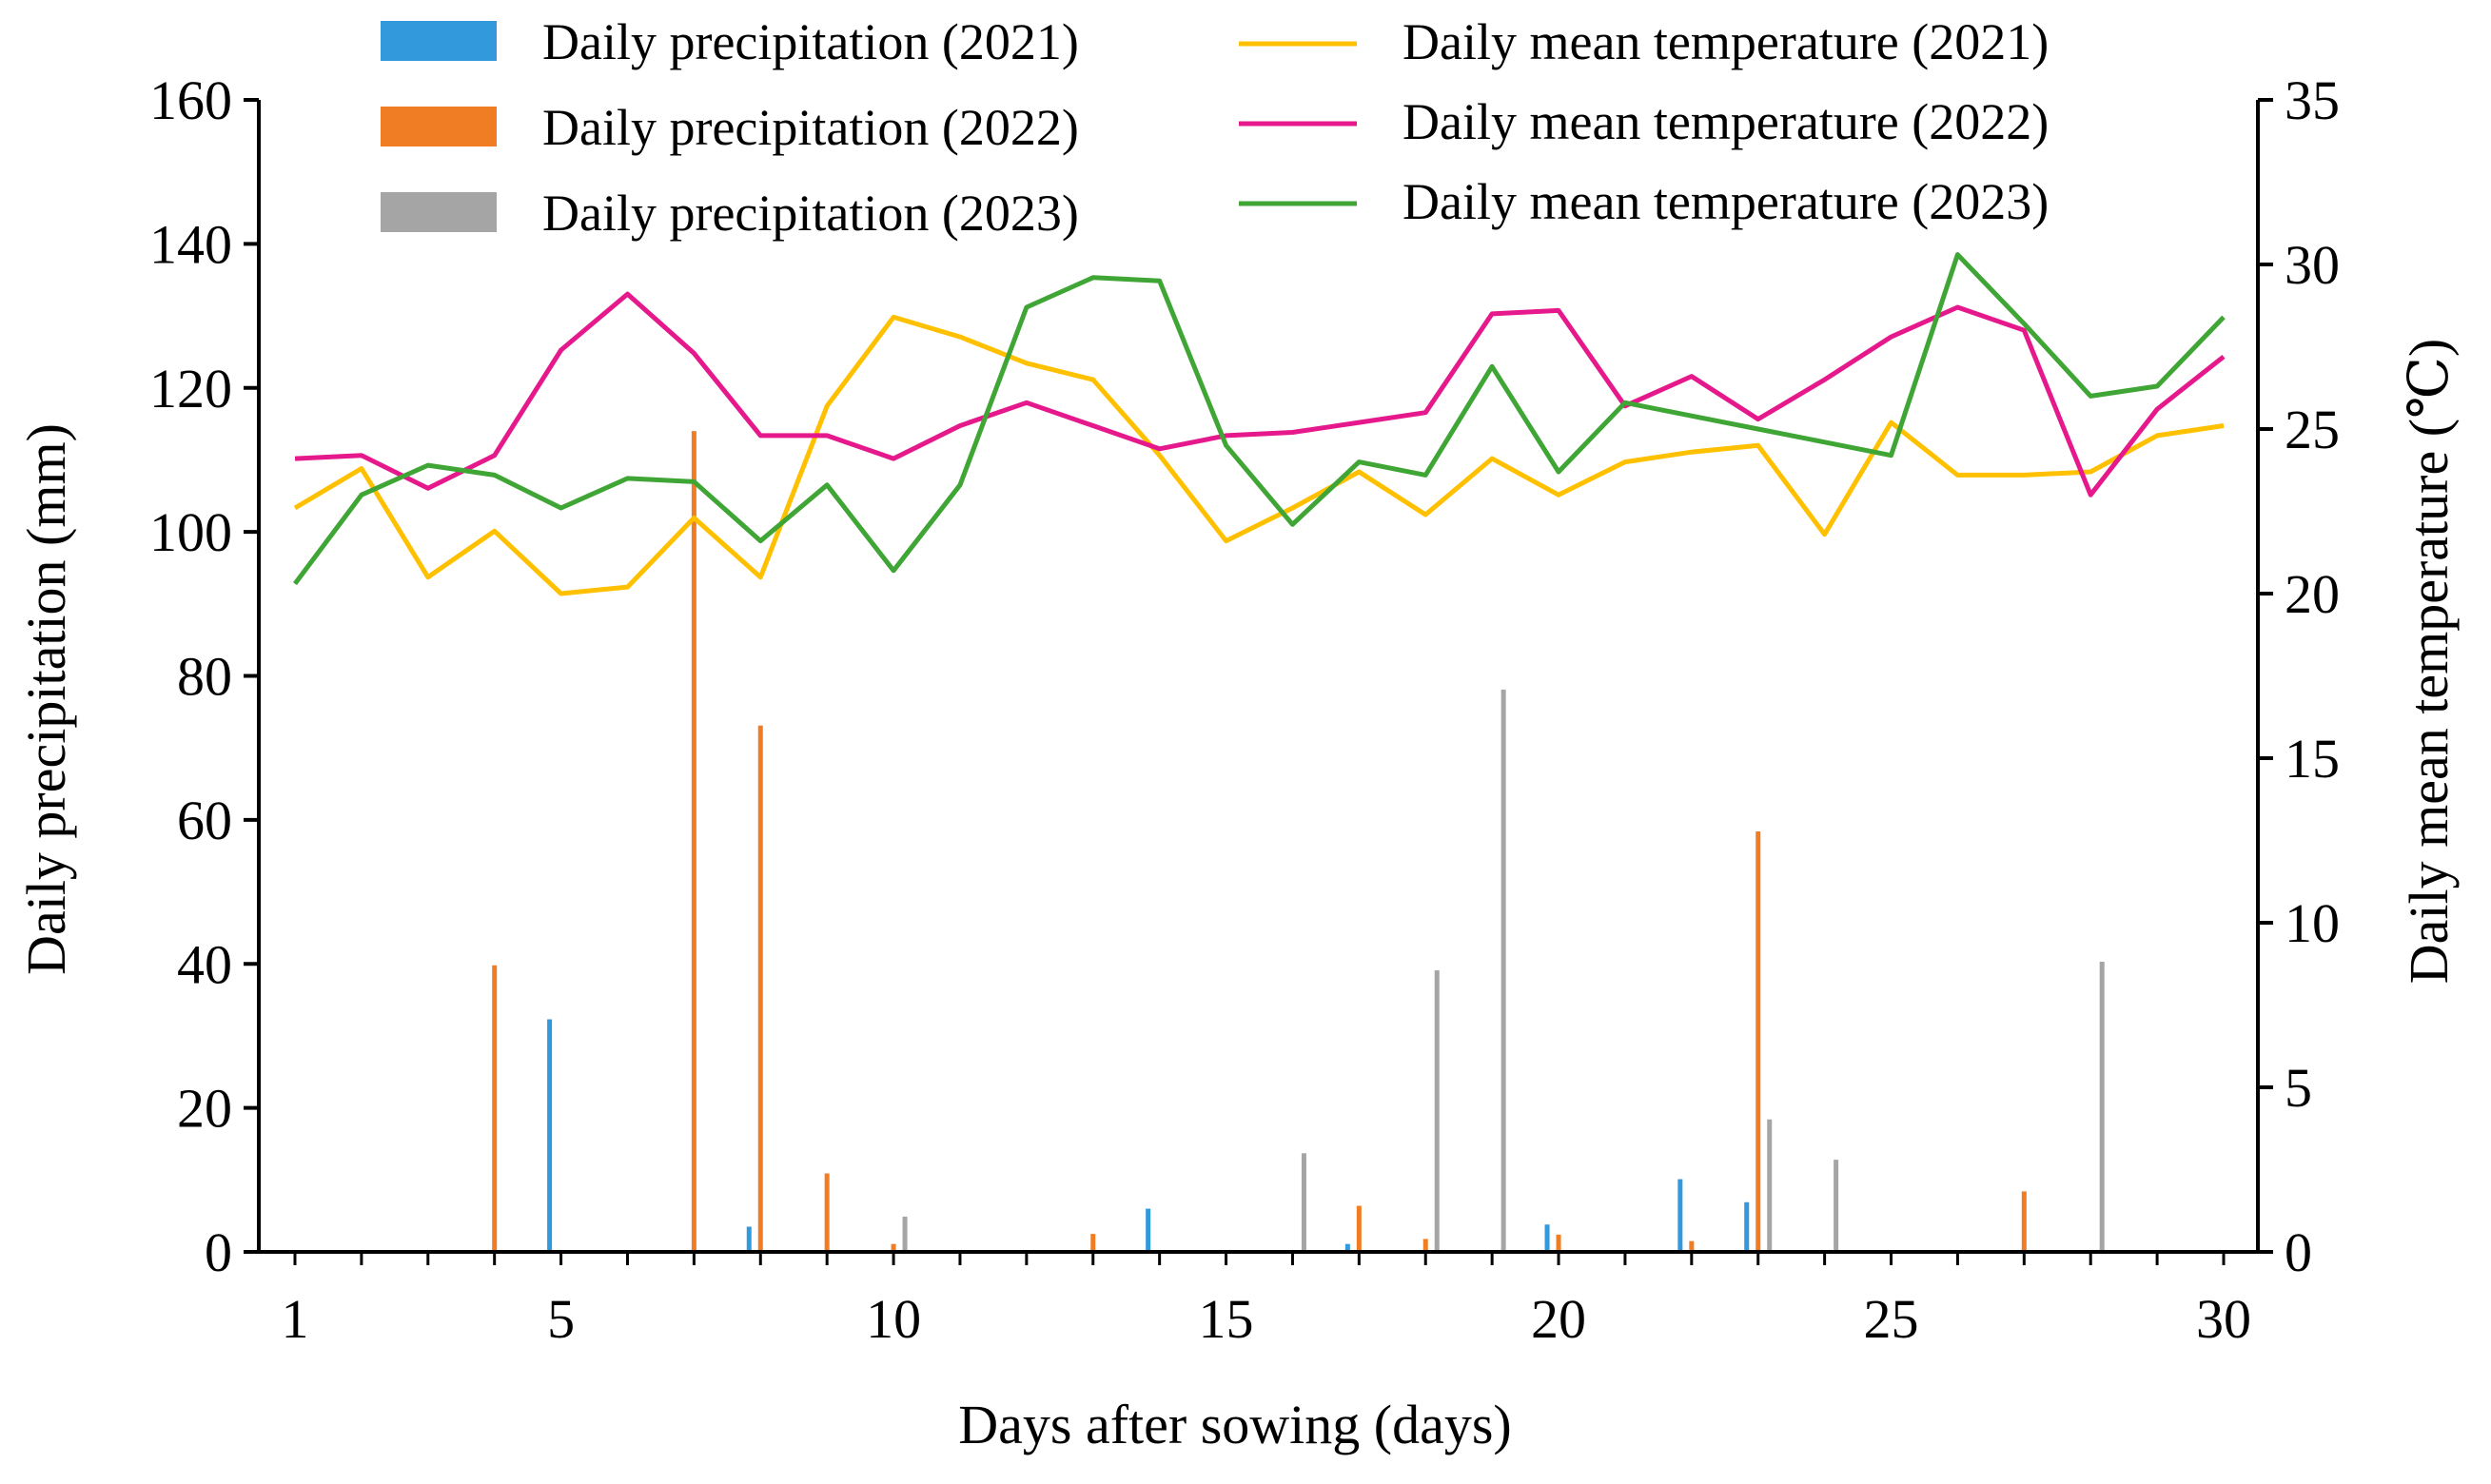 The image size is (2491, 1484). Describe the element at coordinates (204, 820) in the screenshot. I see `left-y-tick-label: 60` at that location.